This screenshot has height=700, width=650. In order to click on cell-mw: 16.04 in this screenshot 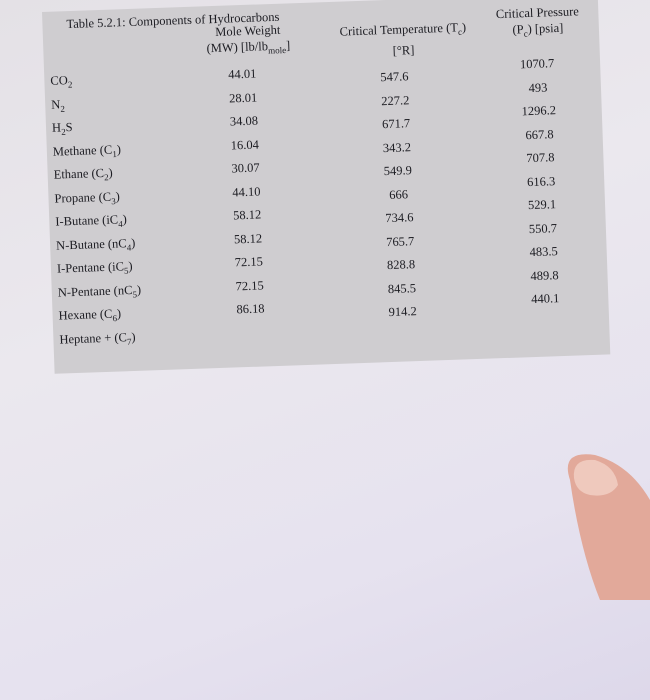, I will do `click(245, 144)`.